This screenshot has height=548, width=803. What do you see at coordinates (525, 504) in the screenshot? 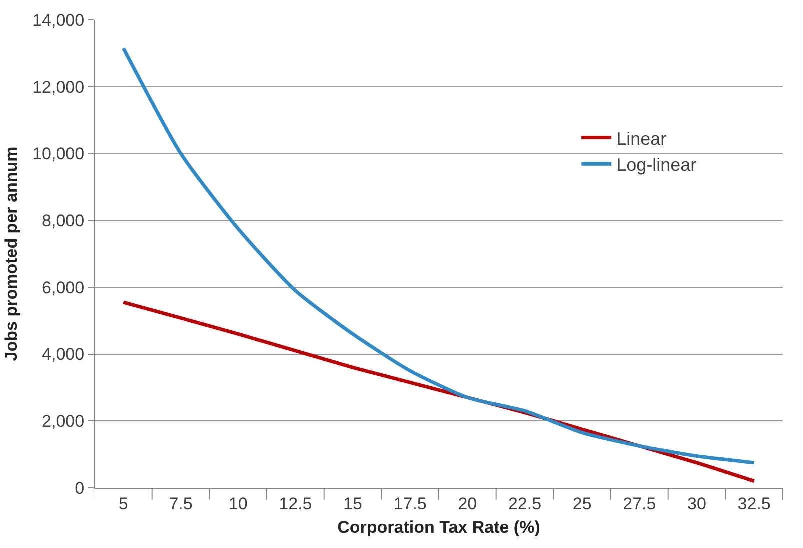
I see `x-tick-label: 22.5` at bounding box center [525, 504].